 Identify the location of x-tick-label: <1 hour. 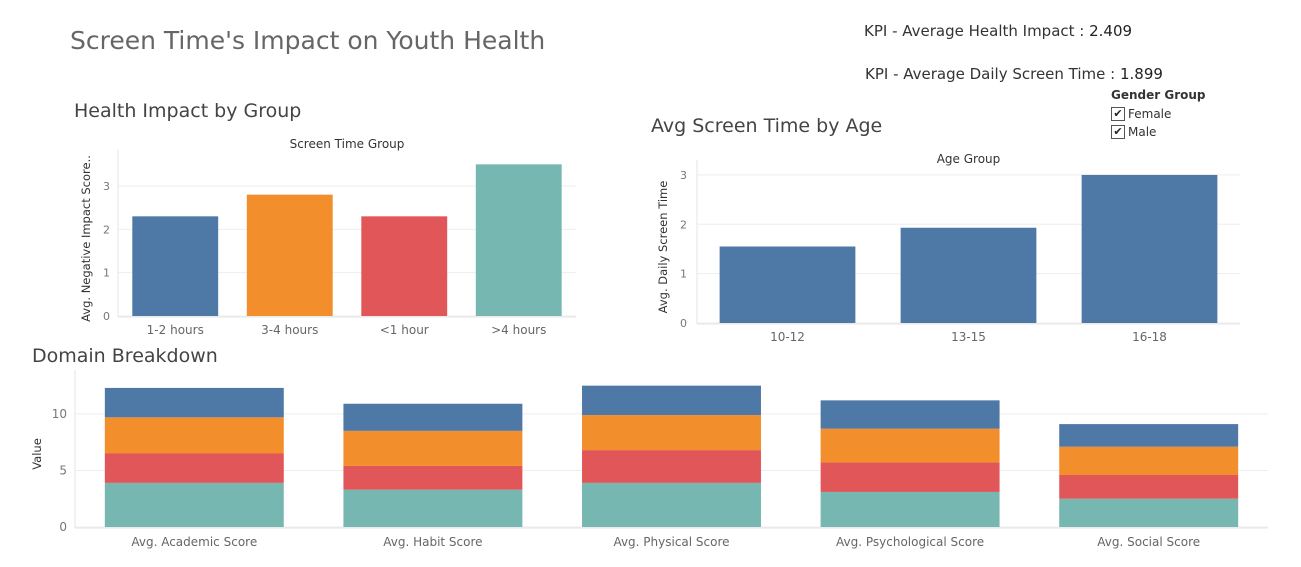
(404, 330).